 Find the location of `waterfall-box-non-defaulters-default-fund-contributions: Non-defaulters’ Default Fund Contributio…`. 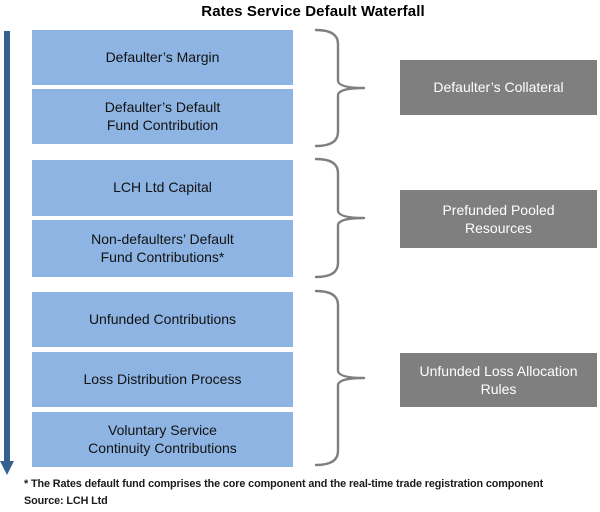

waterfall-box-non-defaulters-default-fund-contributions: Non-defaulters’ Default Fund Contributio… is located at coordinates (162, 248).